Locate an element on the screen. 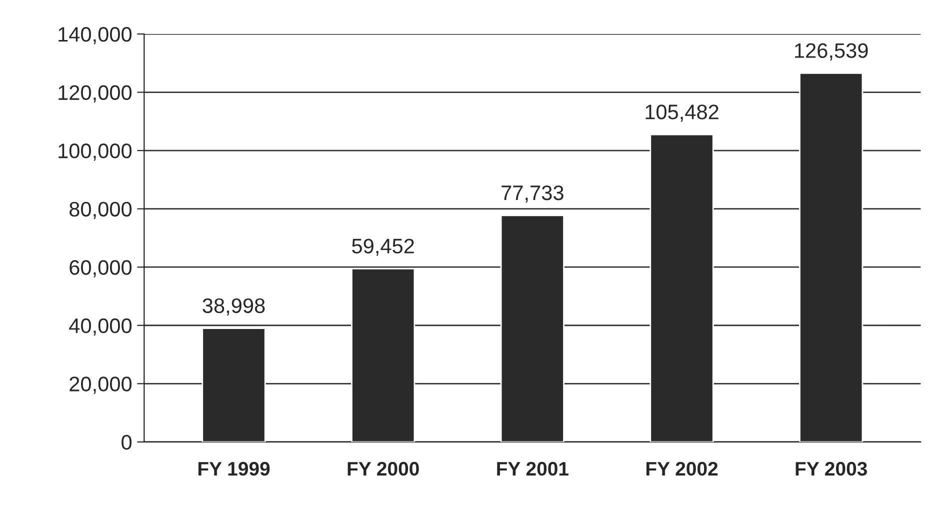 This screenshot has height=523, width=930. x-tick-label: FY 2003 is located at coordinates (831, 469).